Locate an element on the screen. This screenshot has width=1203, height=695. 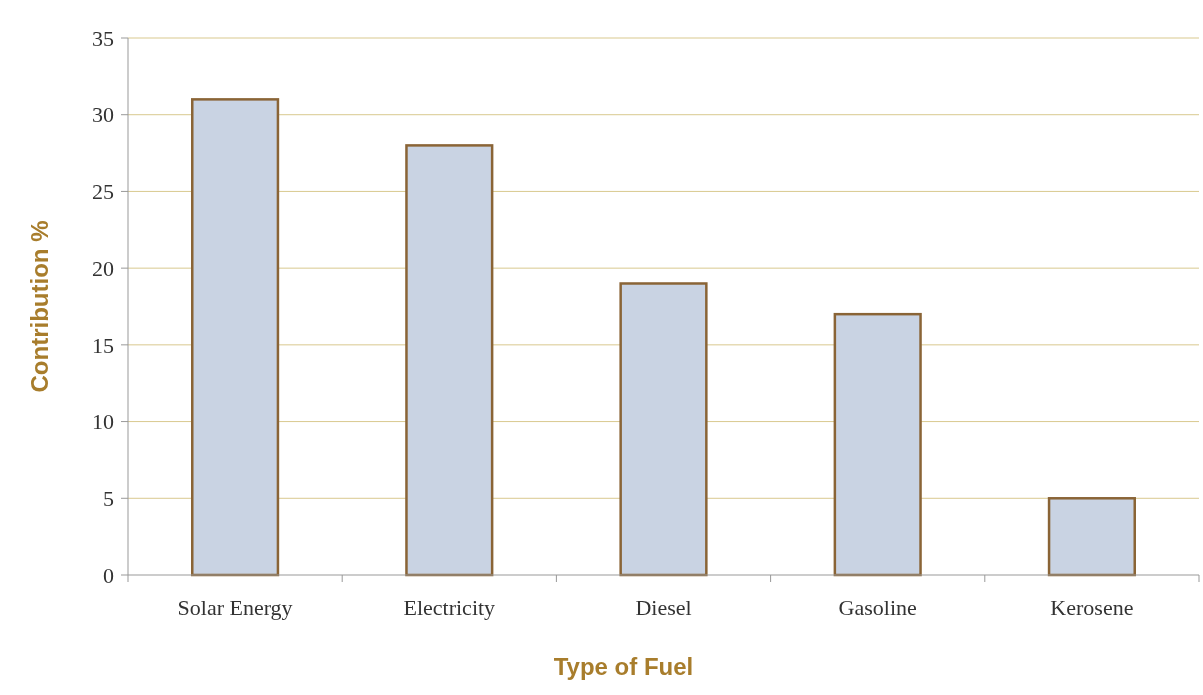
y-tick-label: 0 is located at coordinates (108, 575).